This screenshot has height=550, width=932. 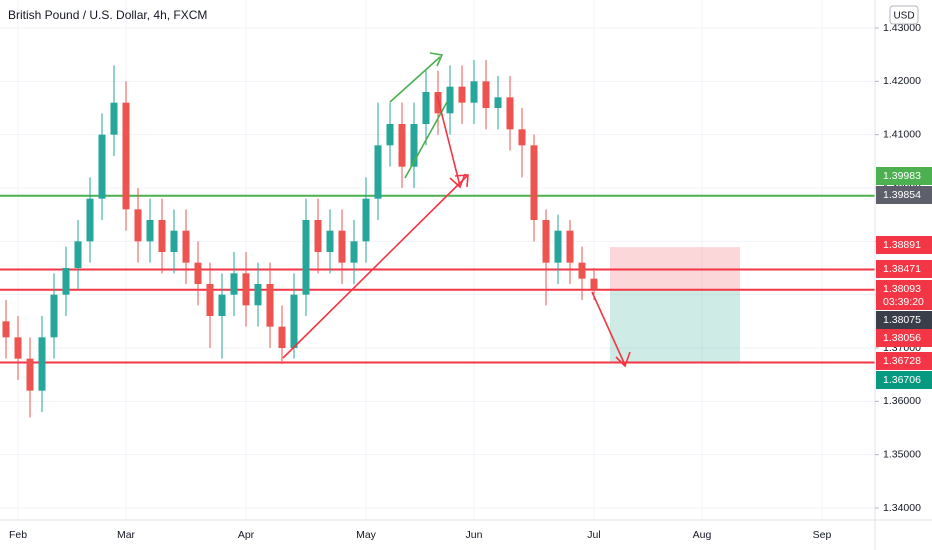 I want to click on x-tick-label: Jun, so click(x=474, y=535).